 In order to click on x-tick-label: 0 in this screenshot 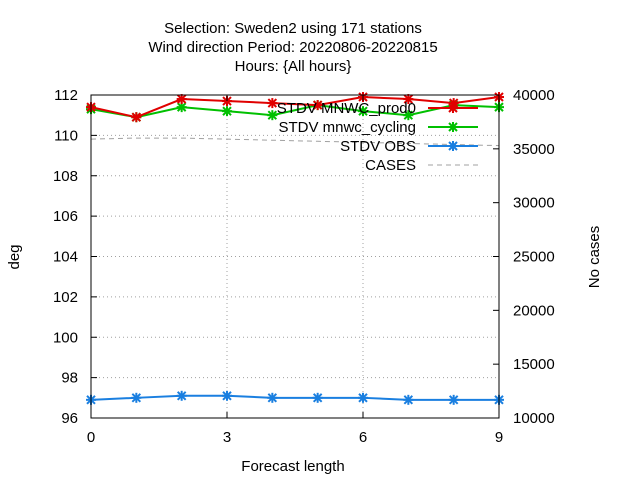, I will do `click(91, 437)`.